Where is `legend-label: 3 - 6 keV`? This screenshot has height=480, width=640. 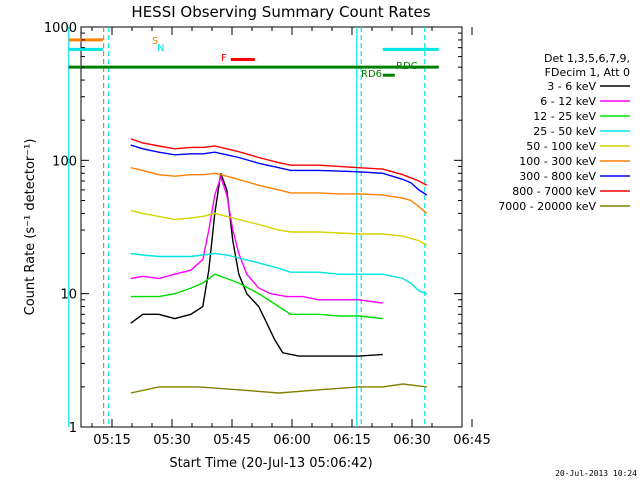 legend-label: 3 - 6 keV is located at coordinates (571, 86).